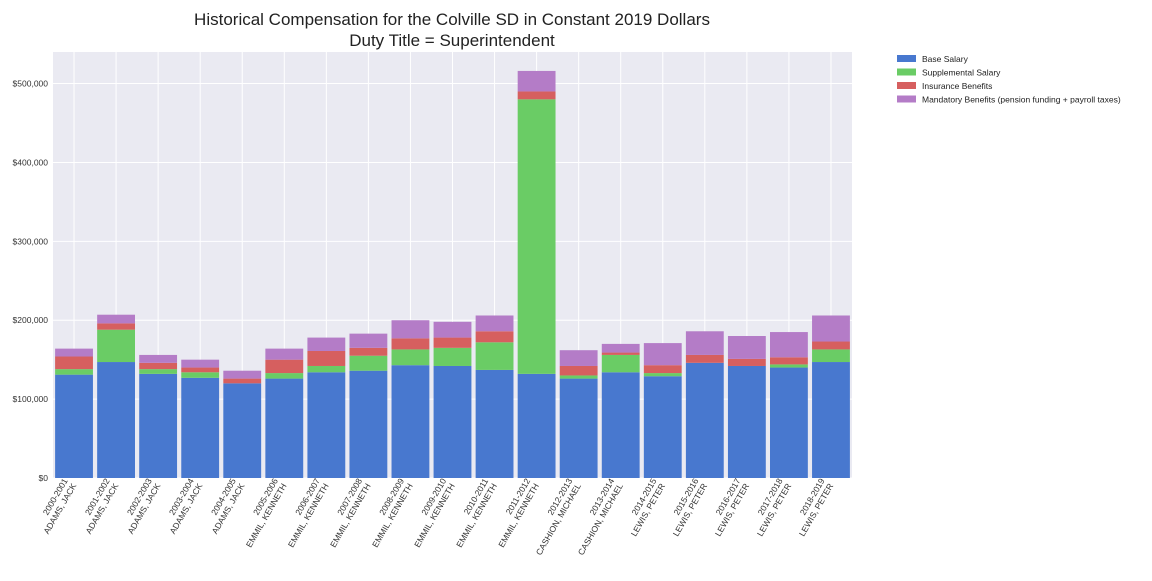 The height and width of the screenshot is (581, 1152). Describe the element at coordinates (98, 505) in the screenshot. I see `x-tick-label: 2001-2002ADAMS, JACK` at that location.